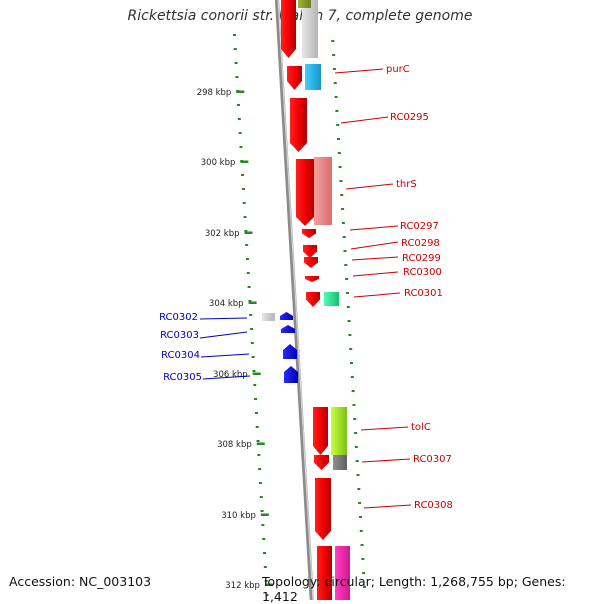  What do you see at coordinates (423, 293) in the screenshot?
I see `gene-label-rc0301: RC0301` at bounding box center [423, 293].